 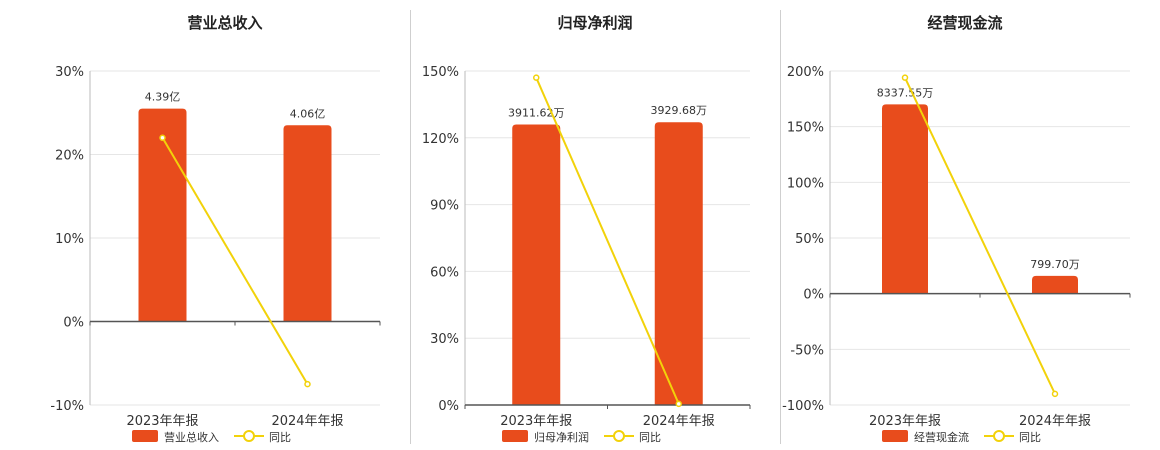 I want to click on y-tick-label: 120%, so click(x=440, y=139).